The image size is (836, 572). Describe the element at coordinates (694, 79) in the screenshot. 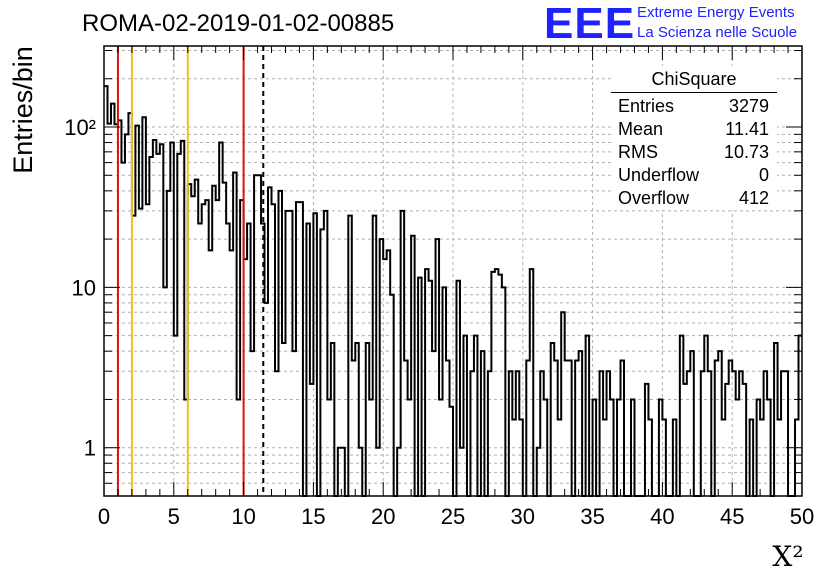

I see `stats-title: ChiSquare` at that location.